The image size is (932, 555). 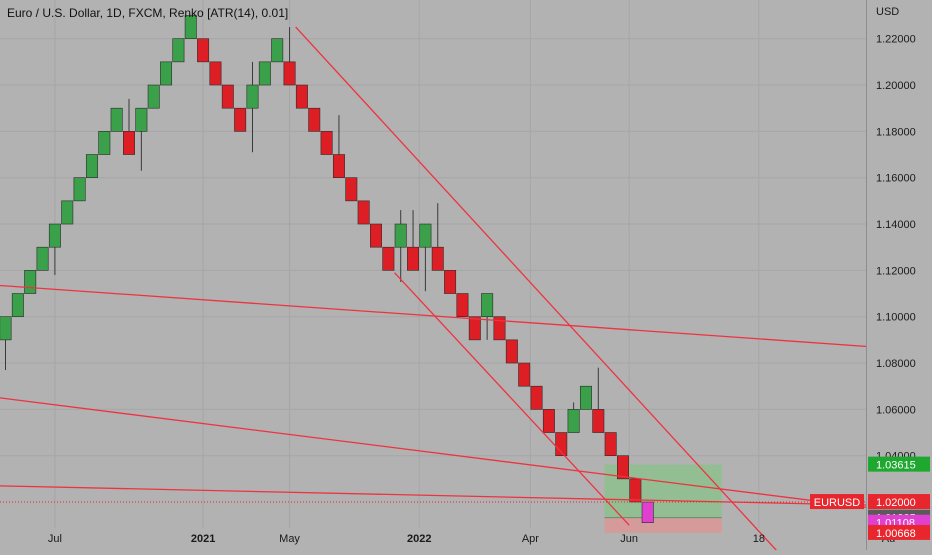 I want to click on time-tick-label: 18, so click(x=759, y=539).